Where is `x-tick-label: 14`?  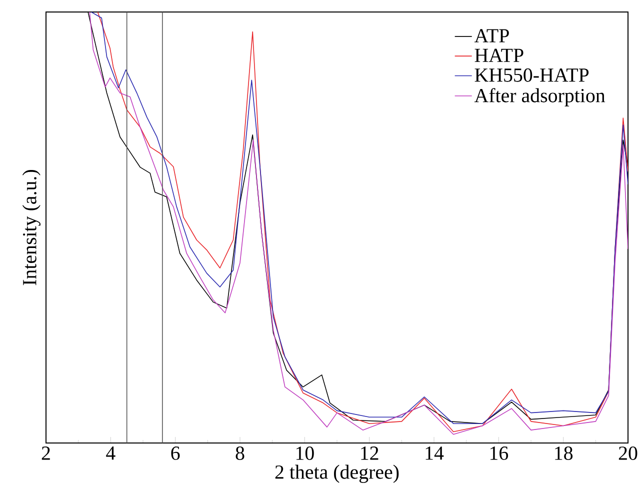 x-tick-label: 14 is located at coordinates (435, 453).